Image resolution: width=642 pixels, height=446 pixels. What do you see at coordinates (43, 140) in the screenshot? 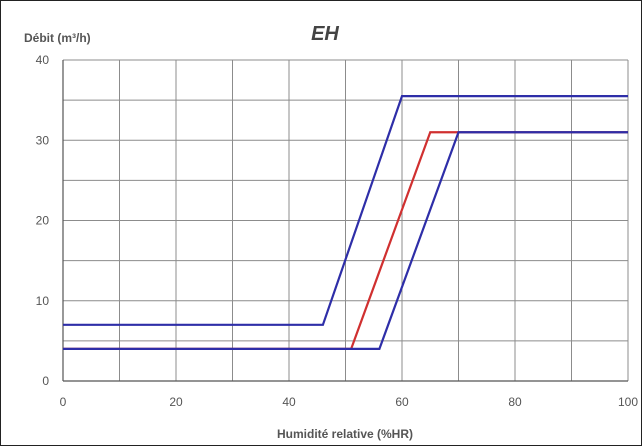
I see `y-tick-label: 30` at bounding box center [43, 140].